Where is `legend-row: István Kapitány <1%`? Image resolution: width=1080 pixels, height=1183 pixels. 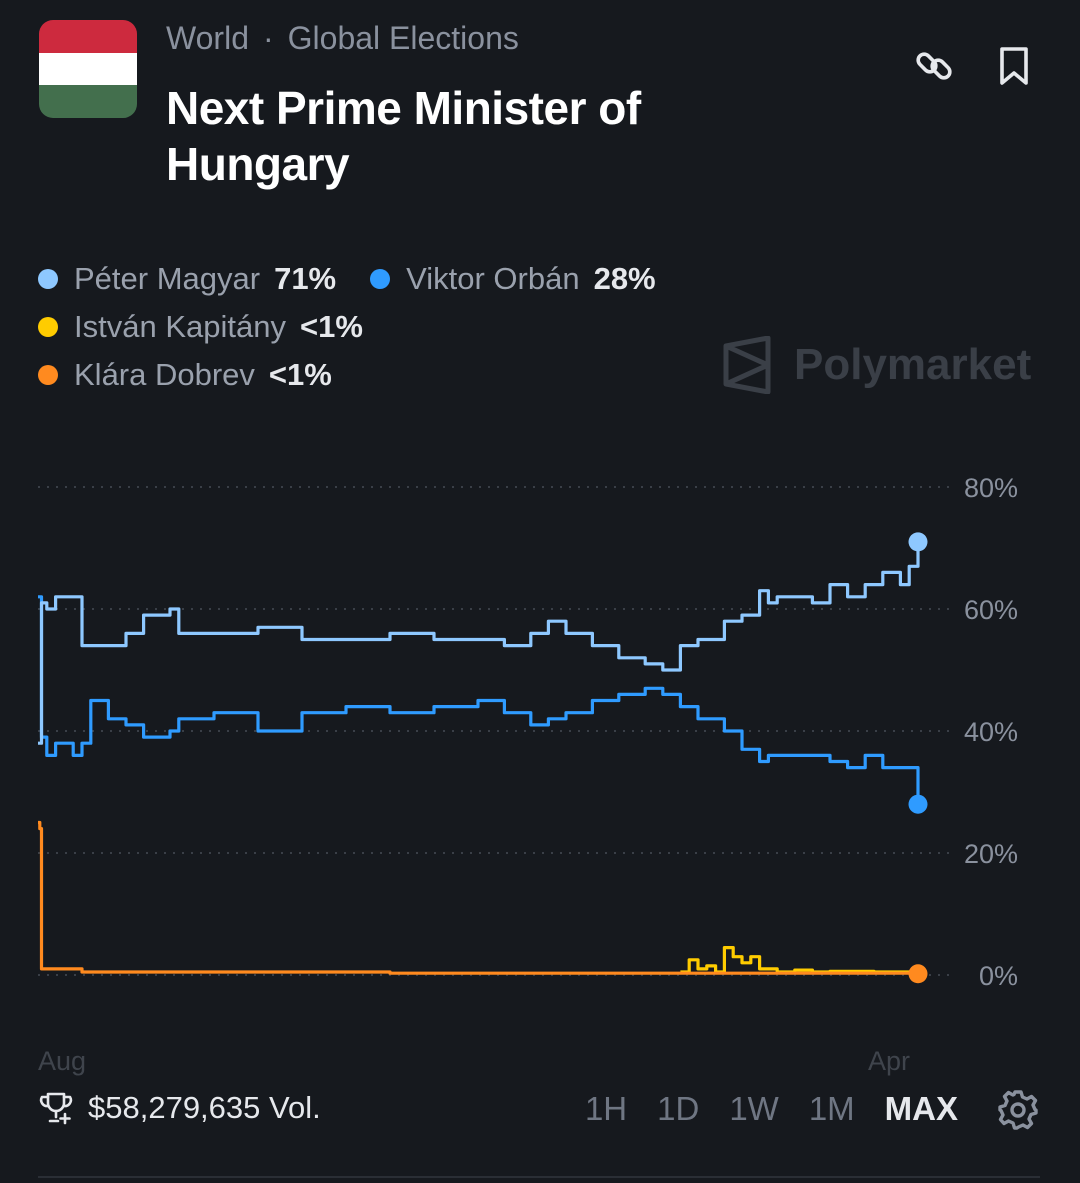 legend-row: István Kapitány <1% is located at coordinates (364, 327).